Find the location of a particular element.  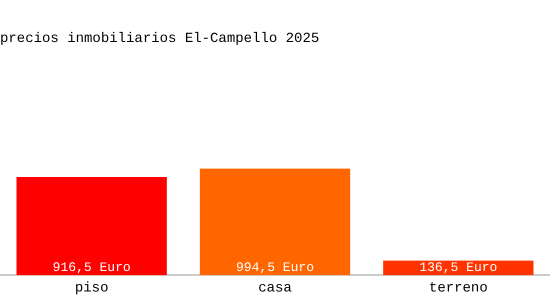

data-label: 916,5 Euro is located at coordinates (91, 268).